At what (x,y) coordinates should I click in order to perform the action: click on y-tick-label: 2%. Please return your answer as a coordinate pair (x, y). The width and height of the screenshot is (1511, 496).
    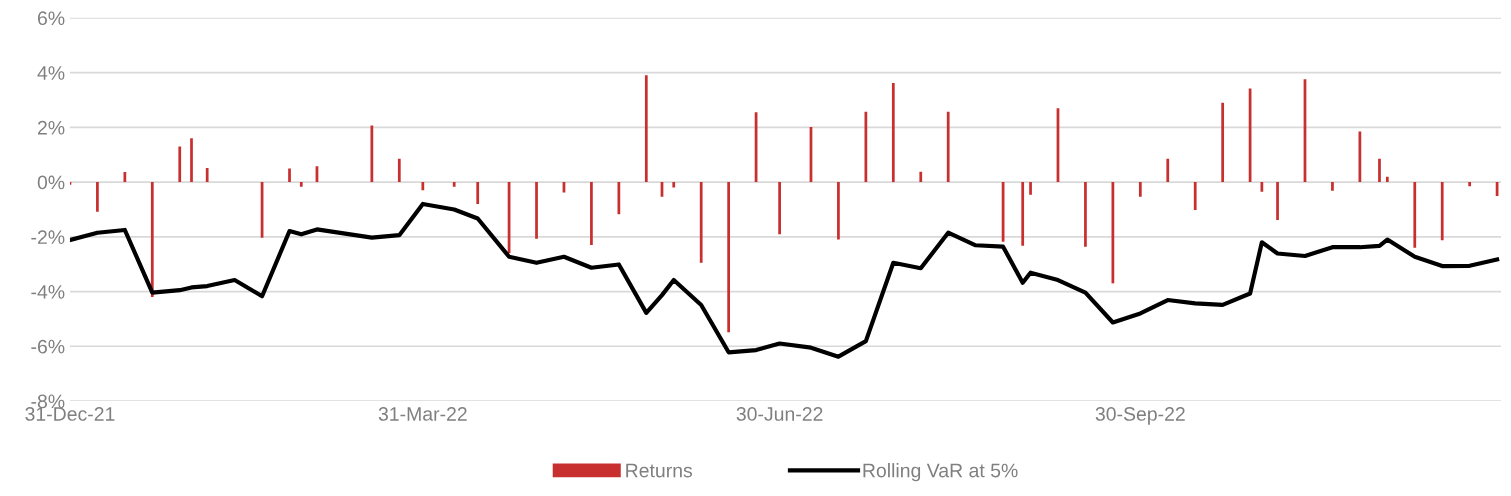
    Looking at the image, I should click on (51, 127).